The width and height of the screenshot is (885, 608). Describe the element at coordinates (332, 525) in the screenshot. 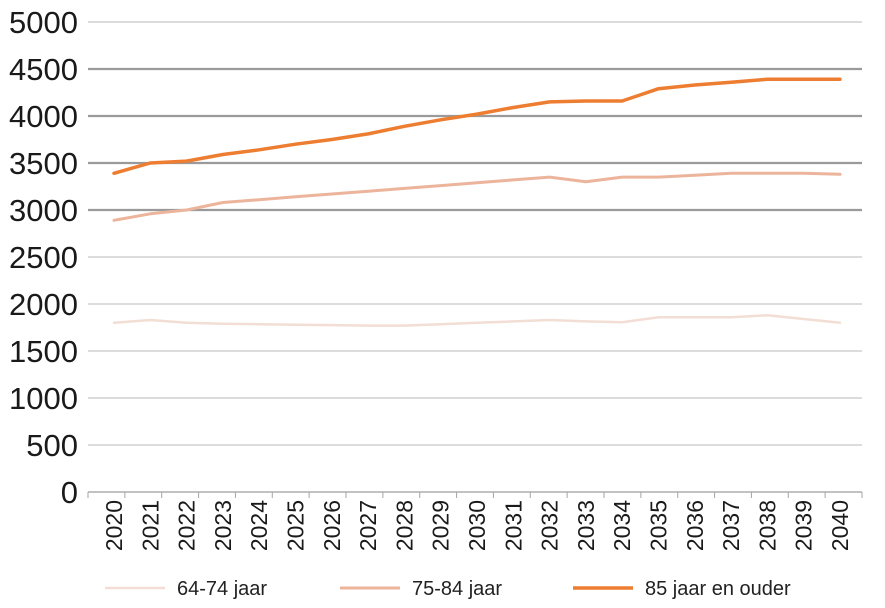

I see `x-tick-label: 2026` at that location.